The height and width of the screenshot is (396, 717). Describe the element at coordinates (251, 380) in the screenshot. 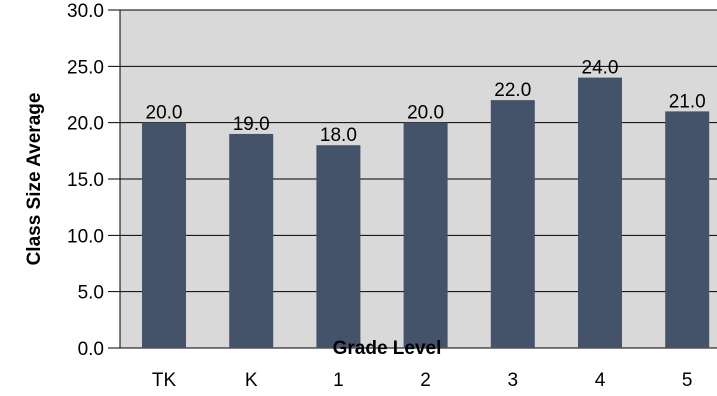

I see `x-tick-label: K` at that location.